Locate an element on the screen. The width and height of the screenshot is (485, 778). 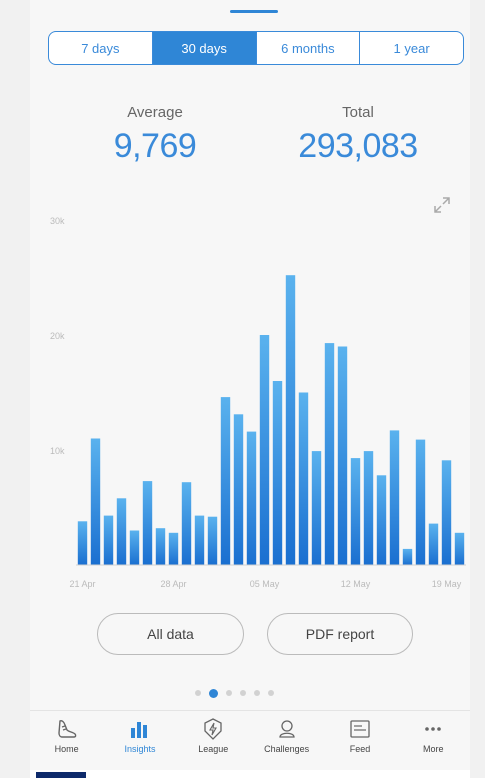
average-label: Average is located at coordinates (155, 112).